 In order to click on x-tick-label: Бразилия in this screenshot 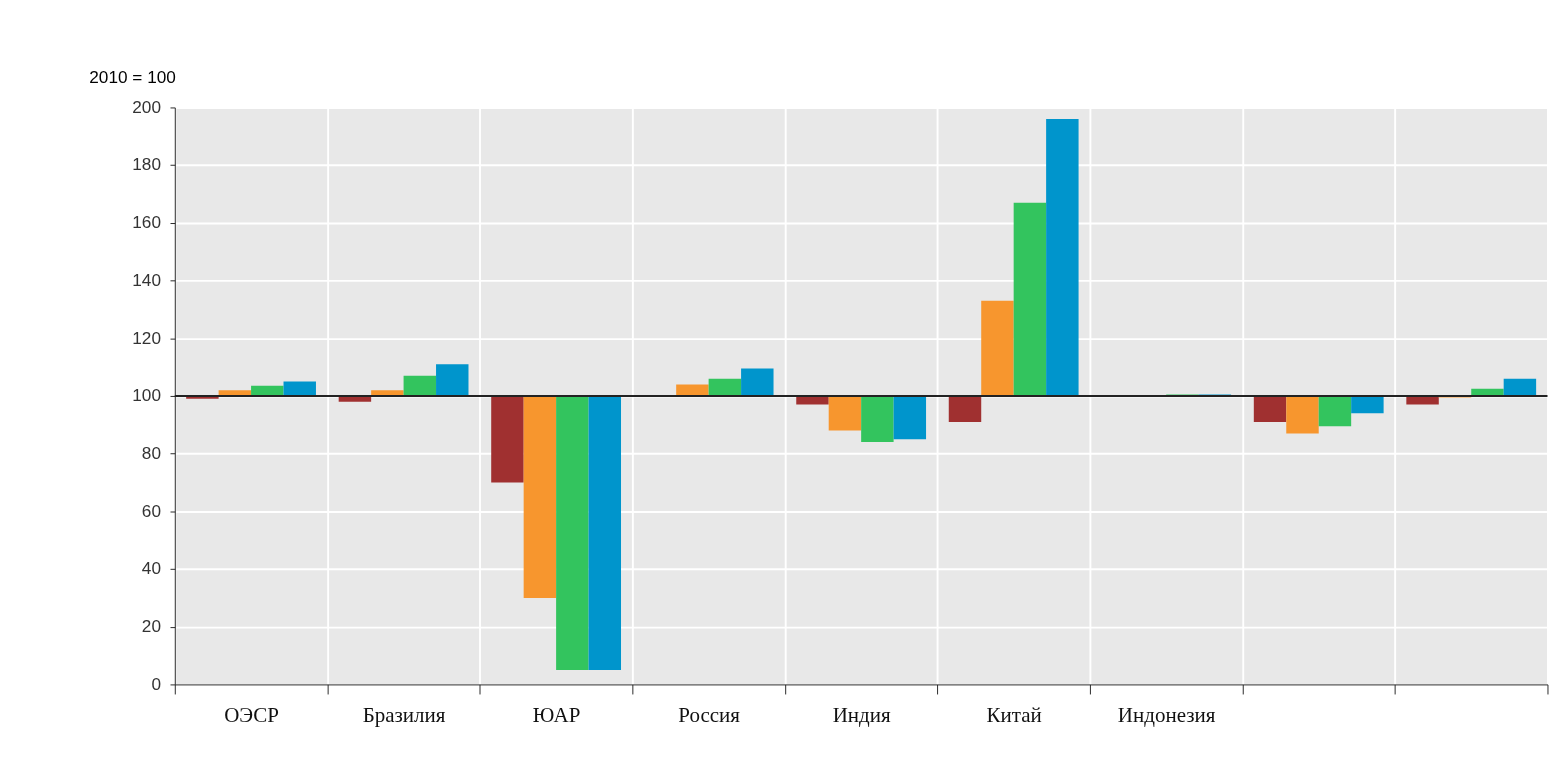, I will do `click(404, 715)`.